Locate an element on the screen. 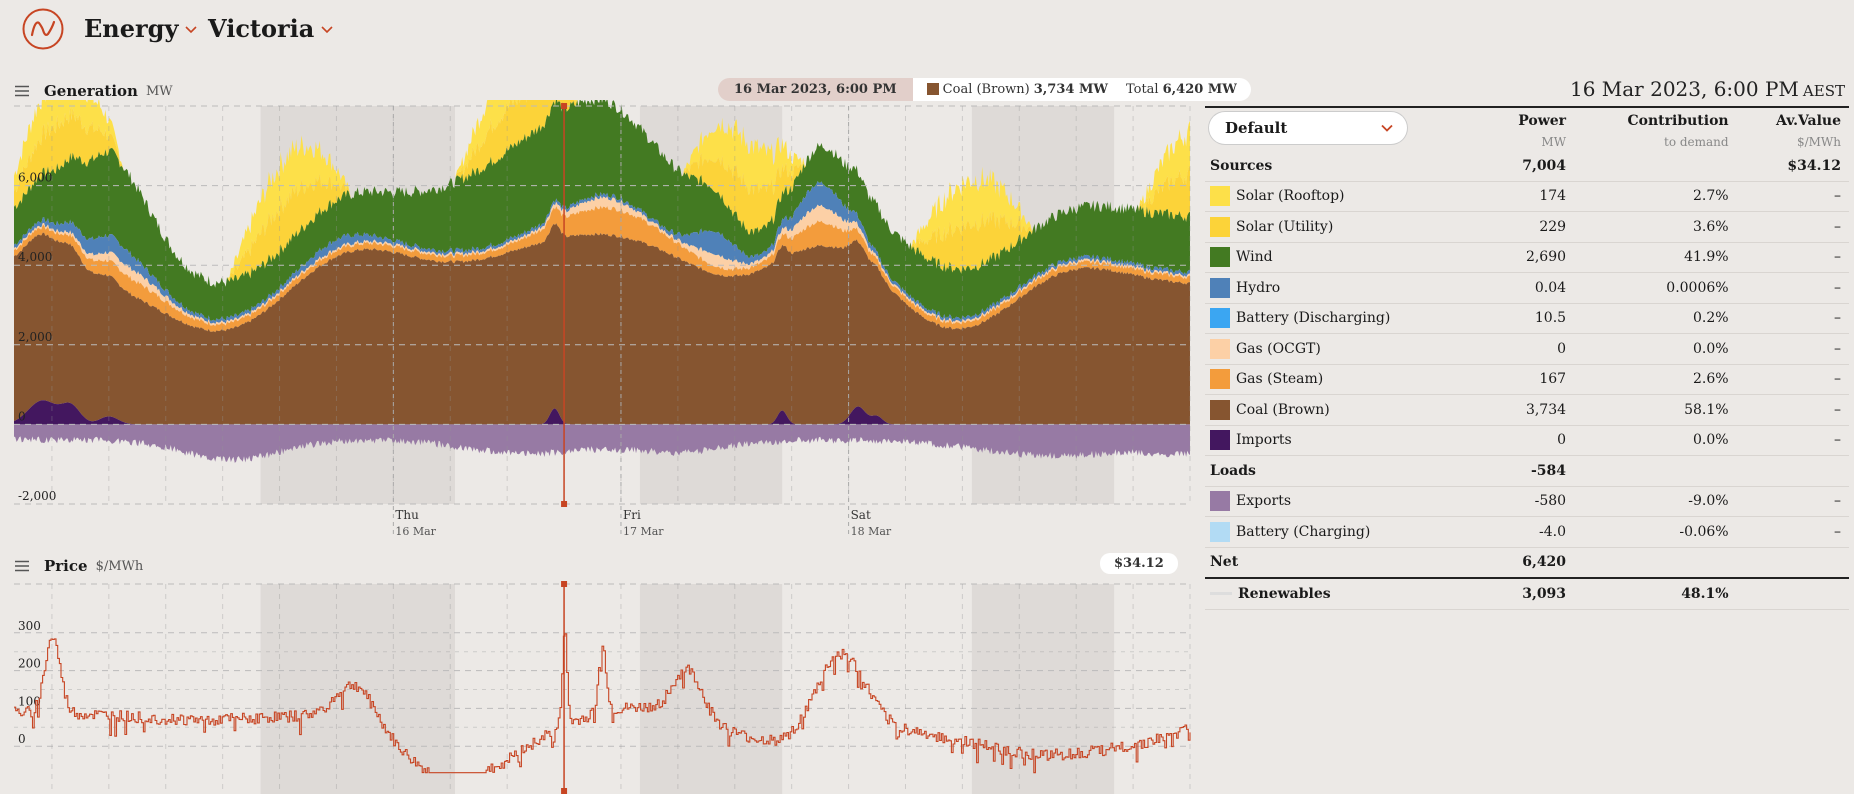 The width and height of the screenshot is (1854, 794). renewables-row: Renewables 3,093 48.1% is located at coordinates (1527, 594).